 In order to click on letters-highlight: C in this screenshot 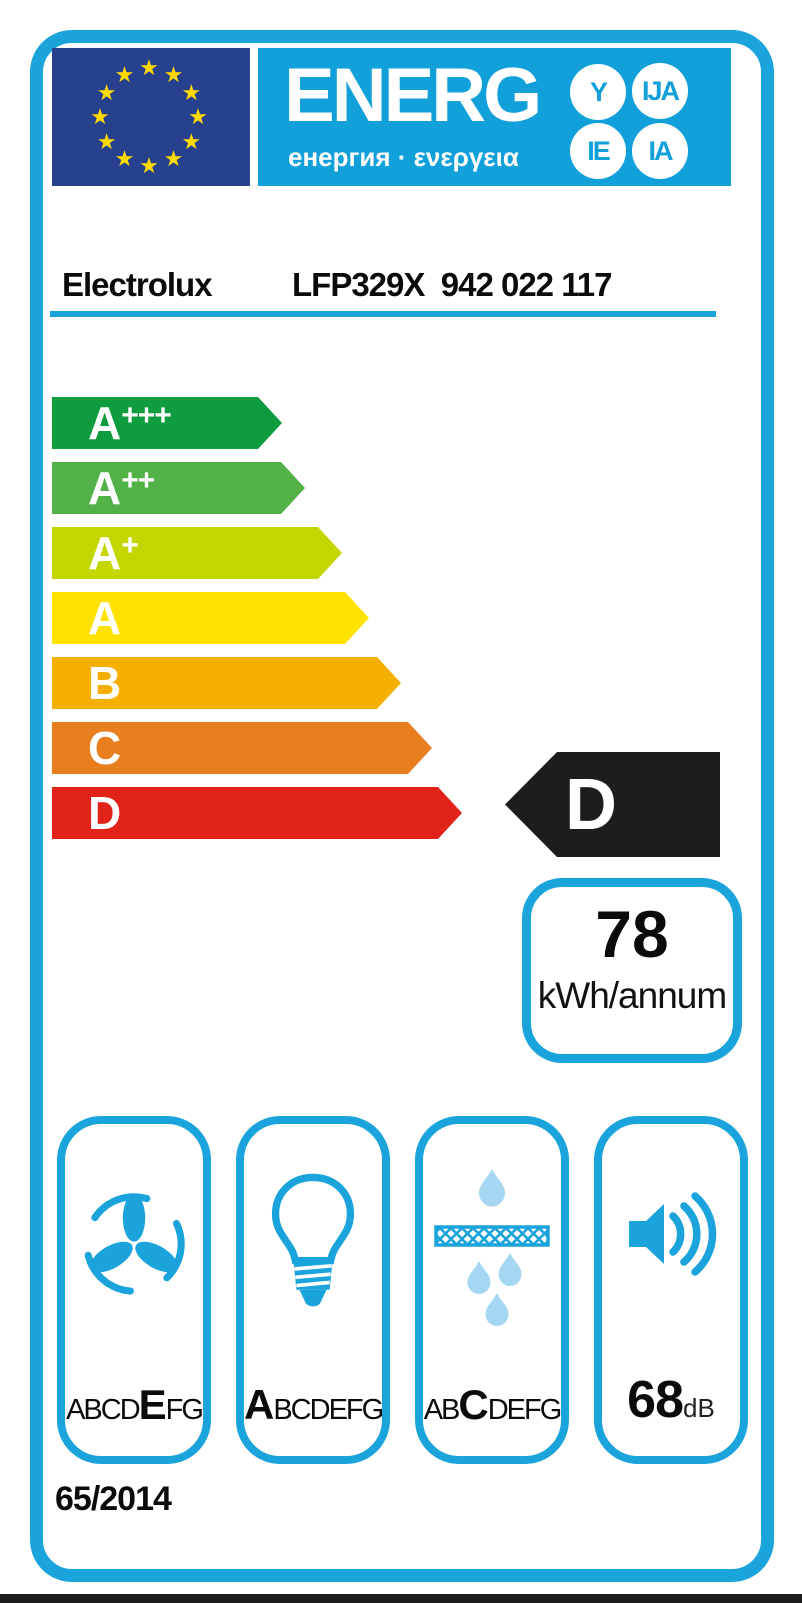, I will do `click(473, 1404)`.